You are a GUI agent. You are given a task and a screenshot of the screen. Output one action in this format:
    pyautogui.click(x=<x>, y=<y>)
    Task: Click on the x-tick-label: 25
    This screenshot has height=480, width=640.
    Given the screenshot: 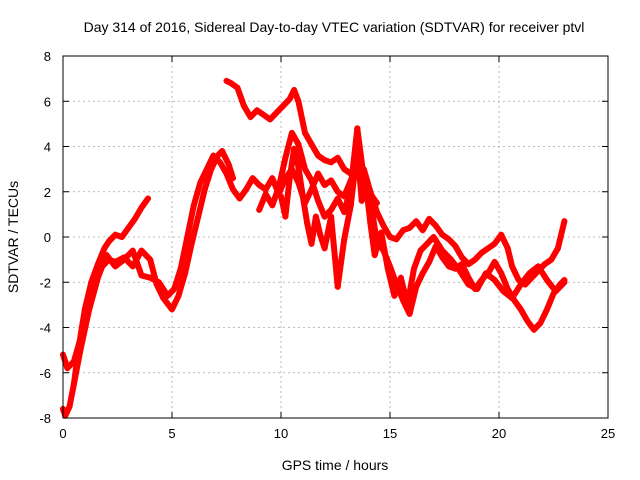 What is the action you would take?
    pyautogui.click(x=608, y=433)
    